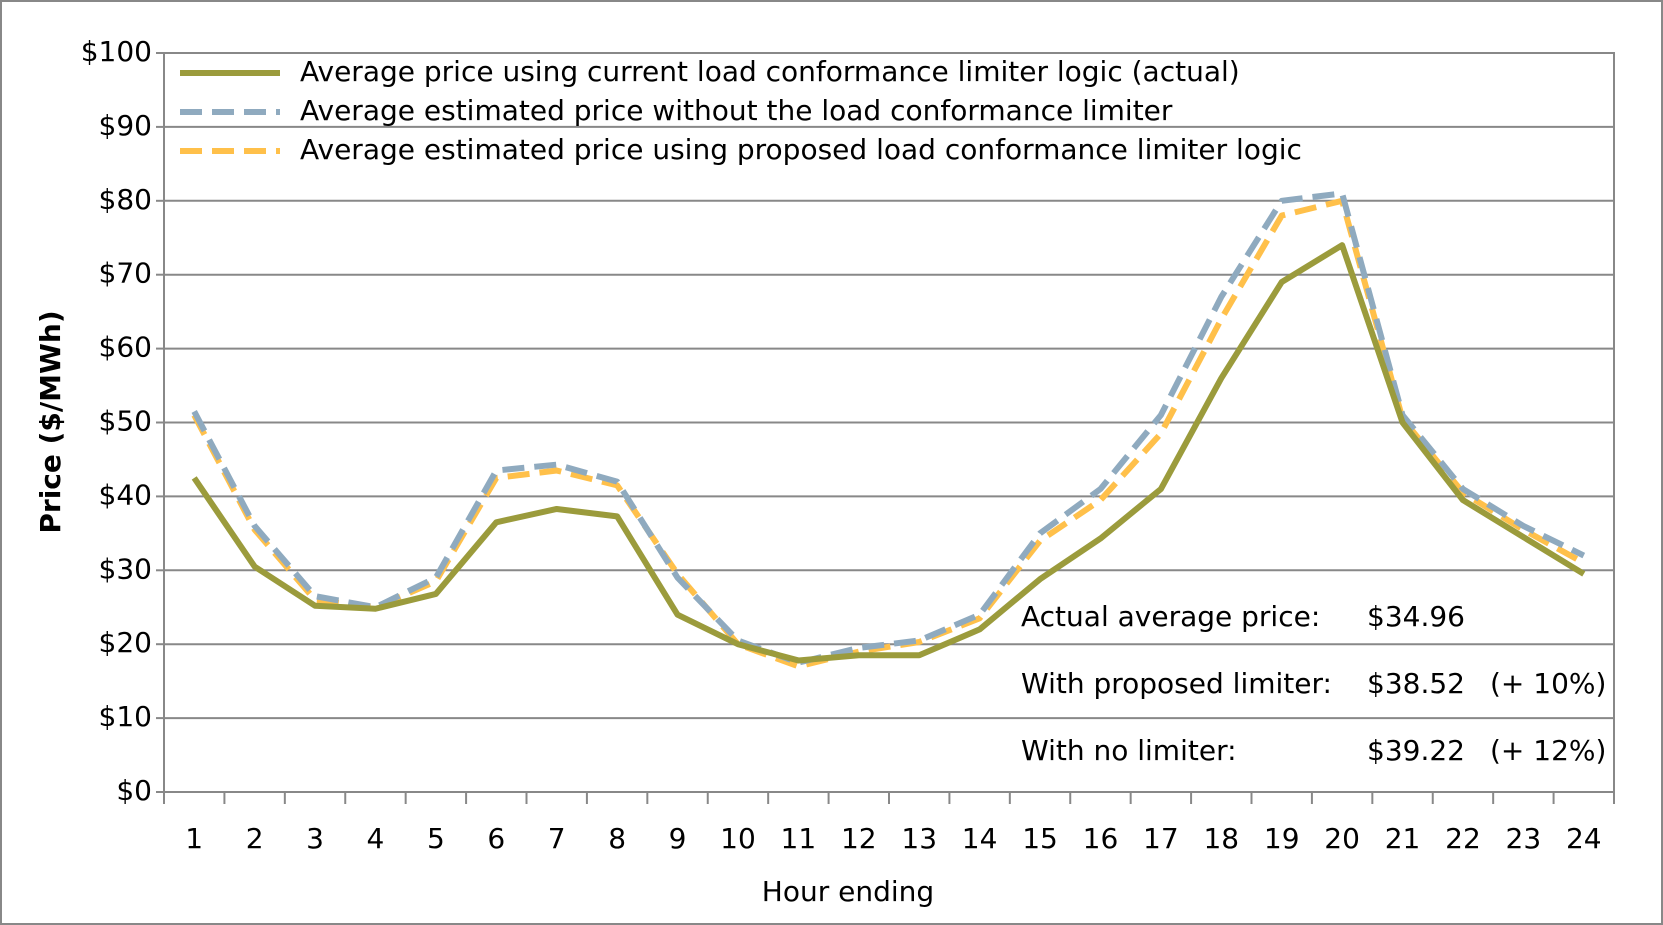  I want to click on x-tick-label: 6, so click(496, 838).